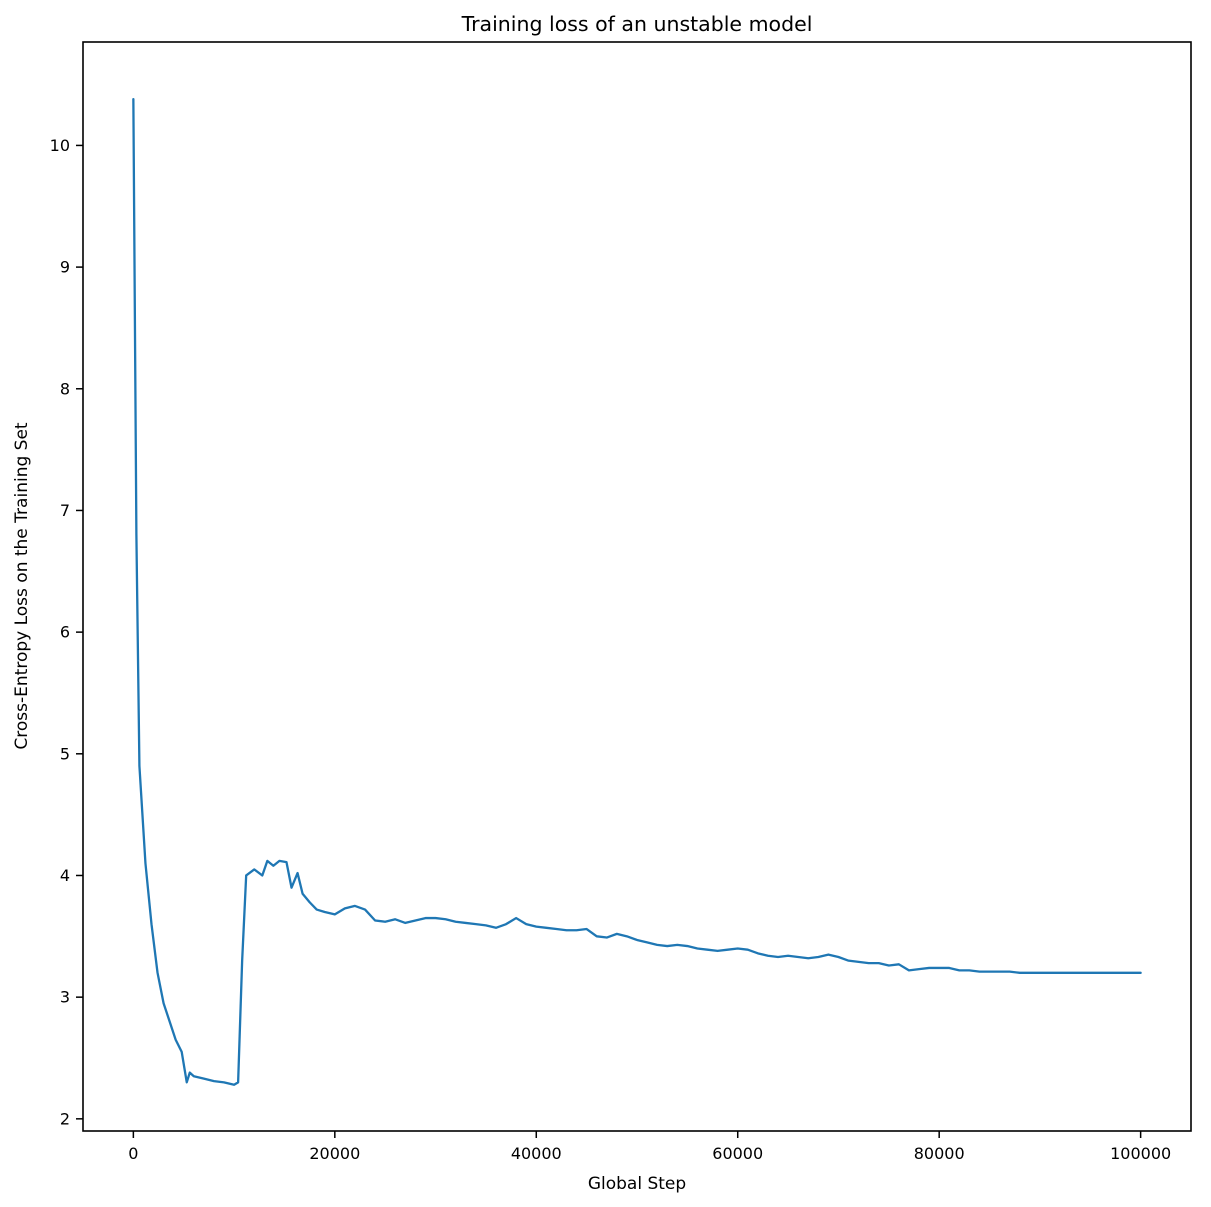 The image size is (1211, 1207). What do you see at coordinates (65, 267) in the screenshot?
I see `y-tick-label: 9` at bounding box center [65, 267].